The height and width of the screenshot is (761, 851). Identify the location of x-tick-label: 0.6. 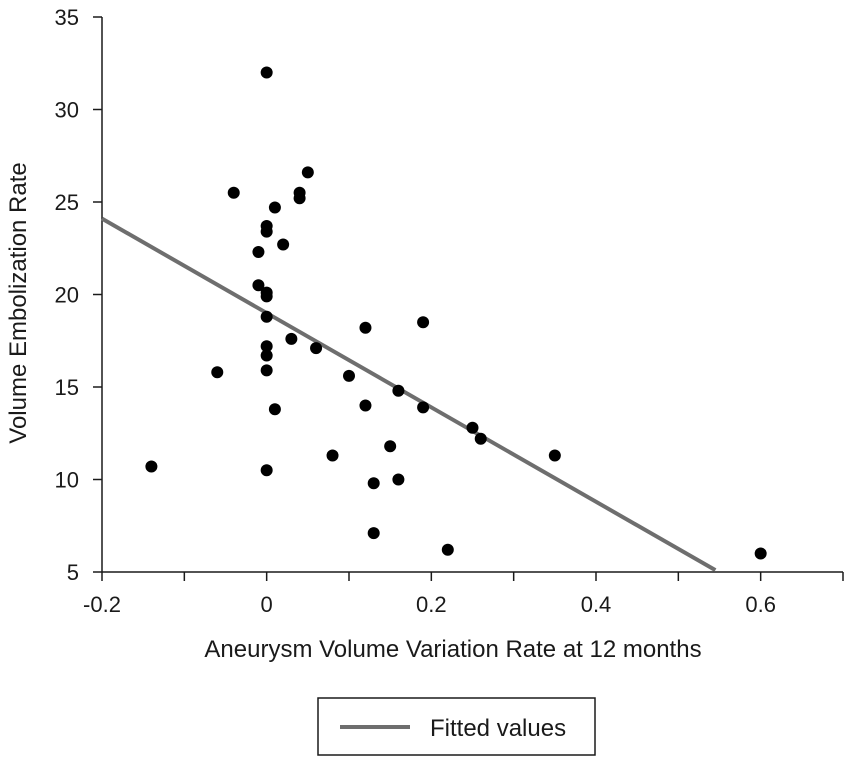
(760, 604).